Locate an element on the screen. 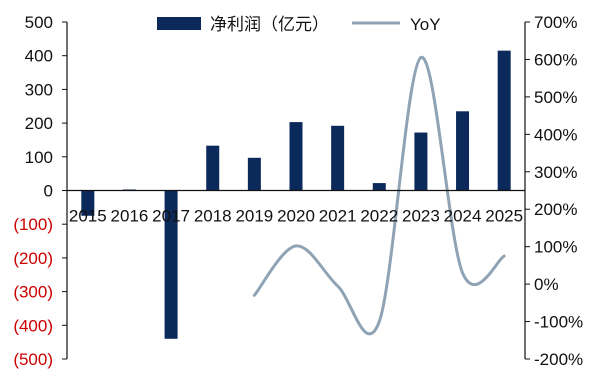  x-tick-label: 2016 is located at coordinates (130, 216).